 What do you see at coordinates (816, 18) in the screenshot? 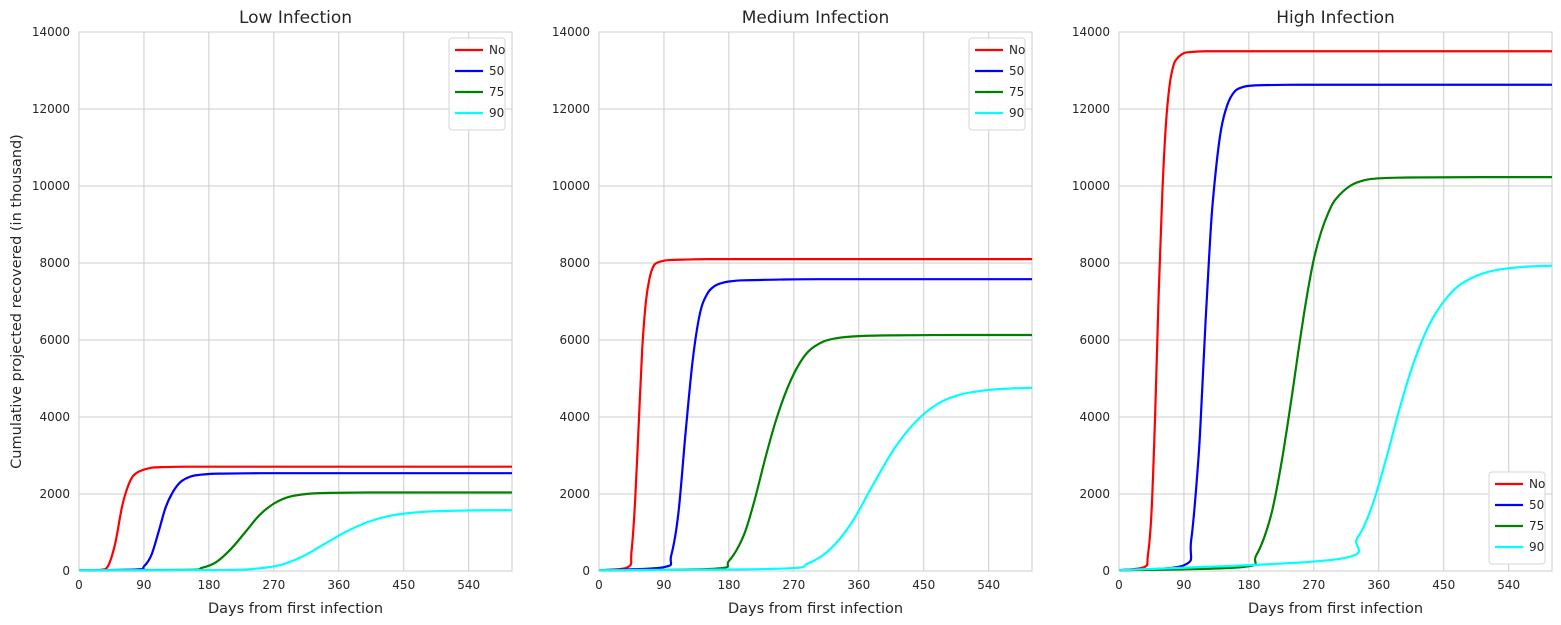
I see `subplot-title: Medium Infection` at bounding box center [816, 18].